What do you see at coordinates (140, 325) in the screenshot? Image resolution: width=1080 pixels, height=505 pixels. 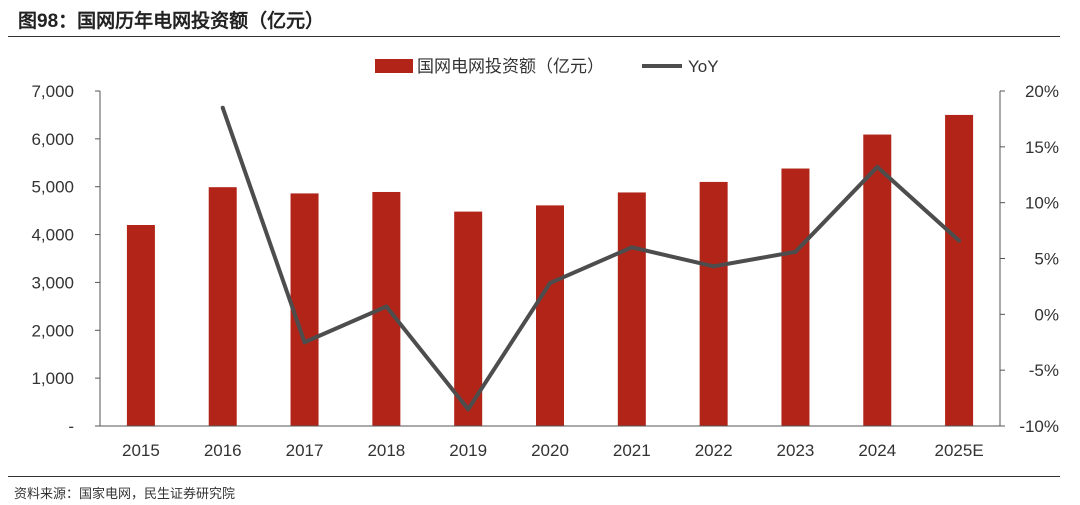 I see `bar-2015` at bounding box center [140, 325].